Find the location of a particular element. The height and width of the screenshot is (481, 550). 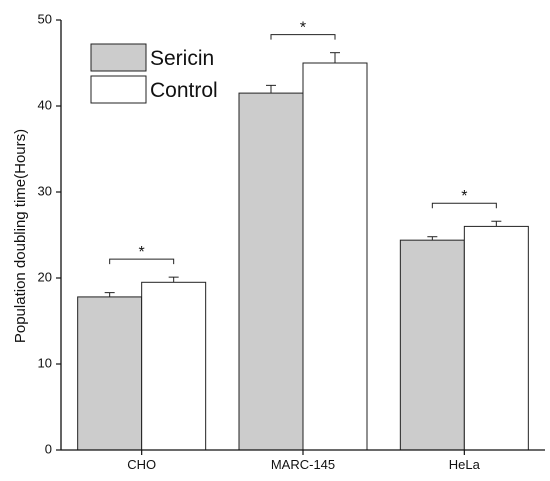

significance-label-hela: * is located at coordinates (464, 196).